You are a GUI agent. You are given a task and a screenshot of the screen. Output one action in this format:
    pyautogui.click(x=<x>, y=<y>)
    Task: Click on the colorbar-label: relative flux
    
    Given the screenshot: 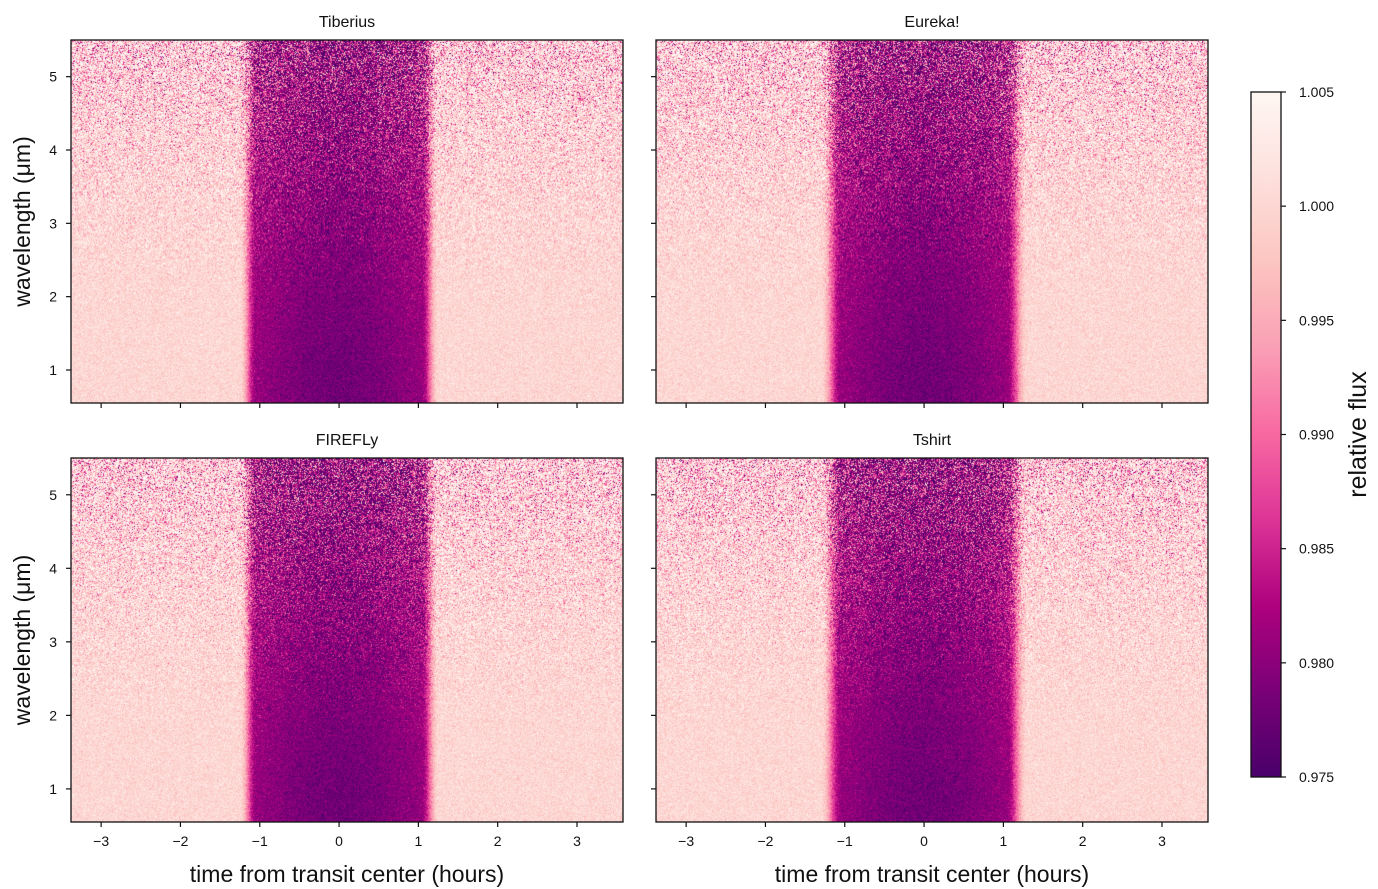 What is the action you would take?
    pyautogui.click(x=1358, y=434)
    